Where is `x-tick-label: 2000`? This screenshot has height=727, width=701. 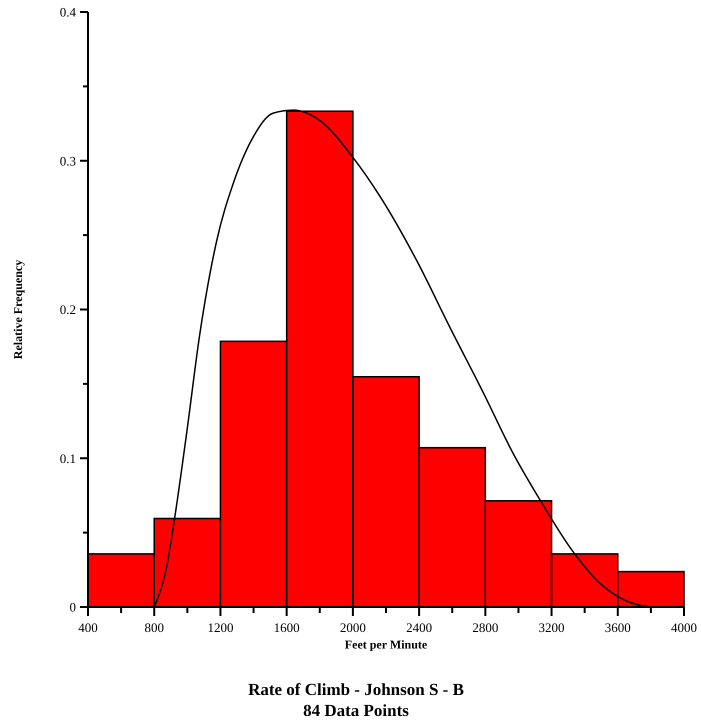
x-tick-label: 2000 is located at coordinates (353, 627).